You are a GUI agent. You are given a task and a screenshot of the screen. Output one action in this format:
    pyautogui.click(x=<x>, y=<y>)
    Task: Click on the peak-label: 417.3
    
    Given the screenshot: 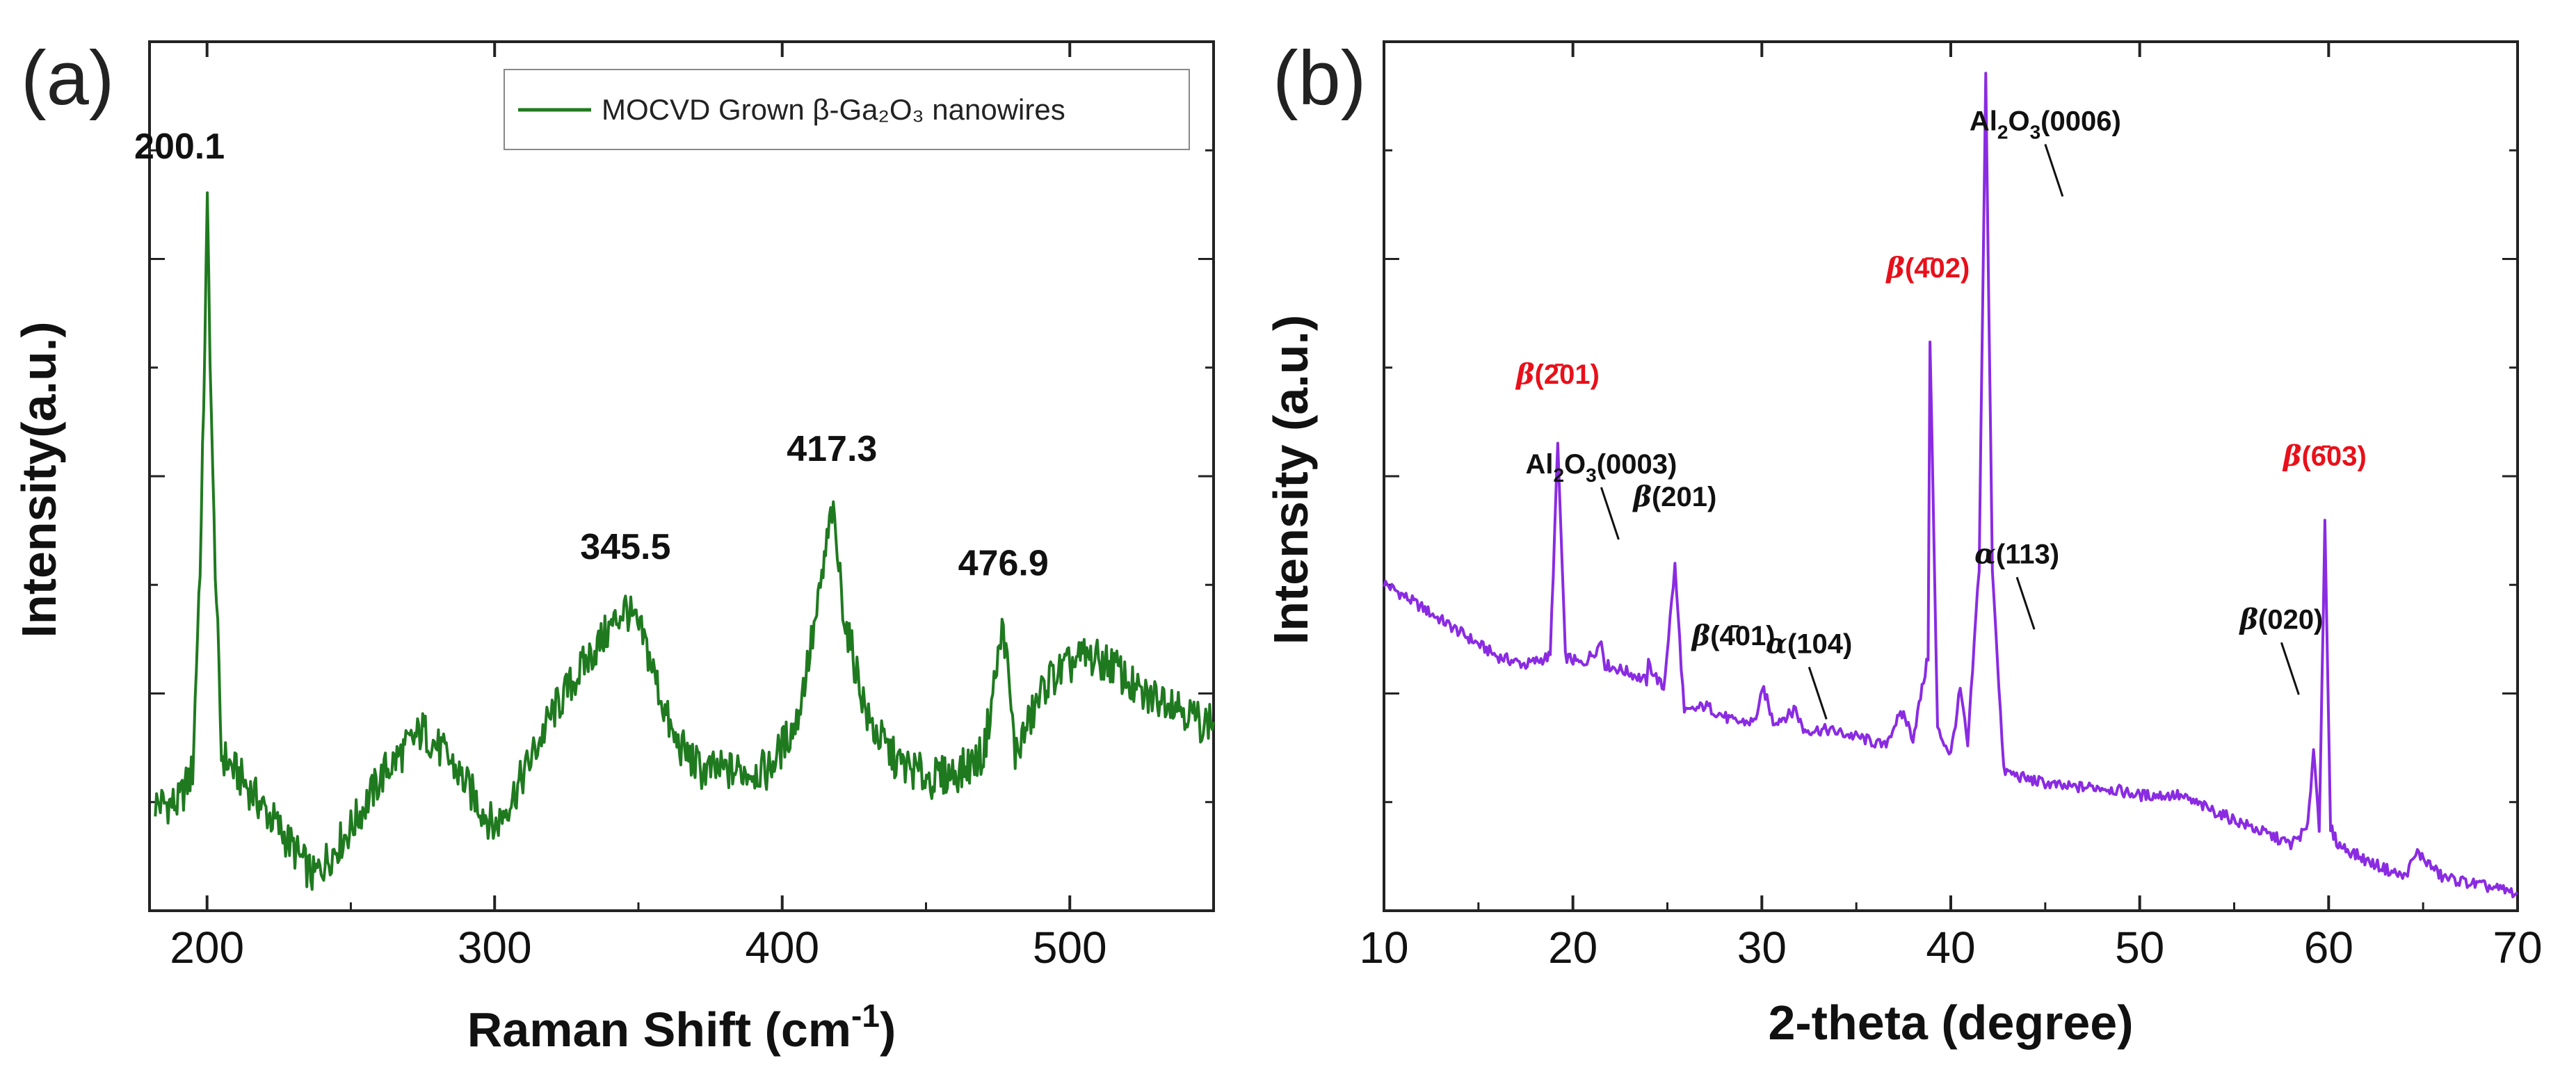 What is the action you would take?
    pyautogui.click(x=832, y=449)
    